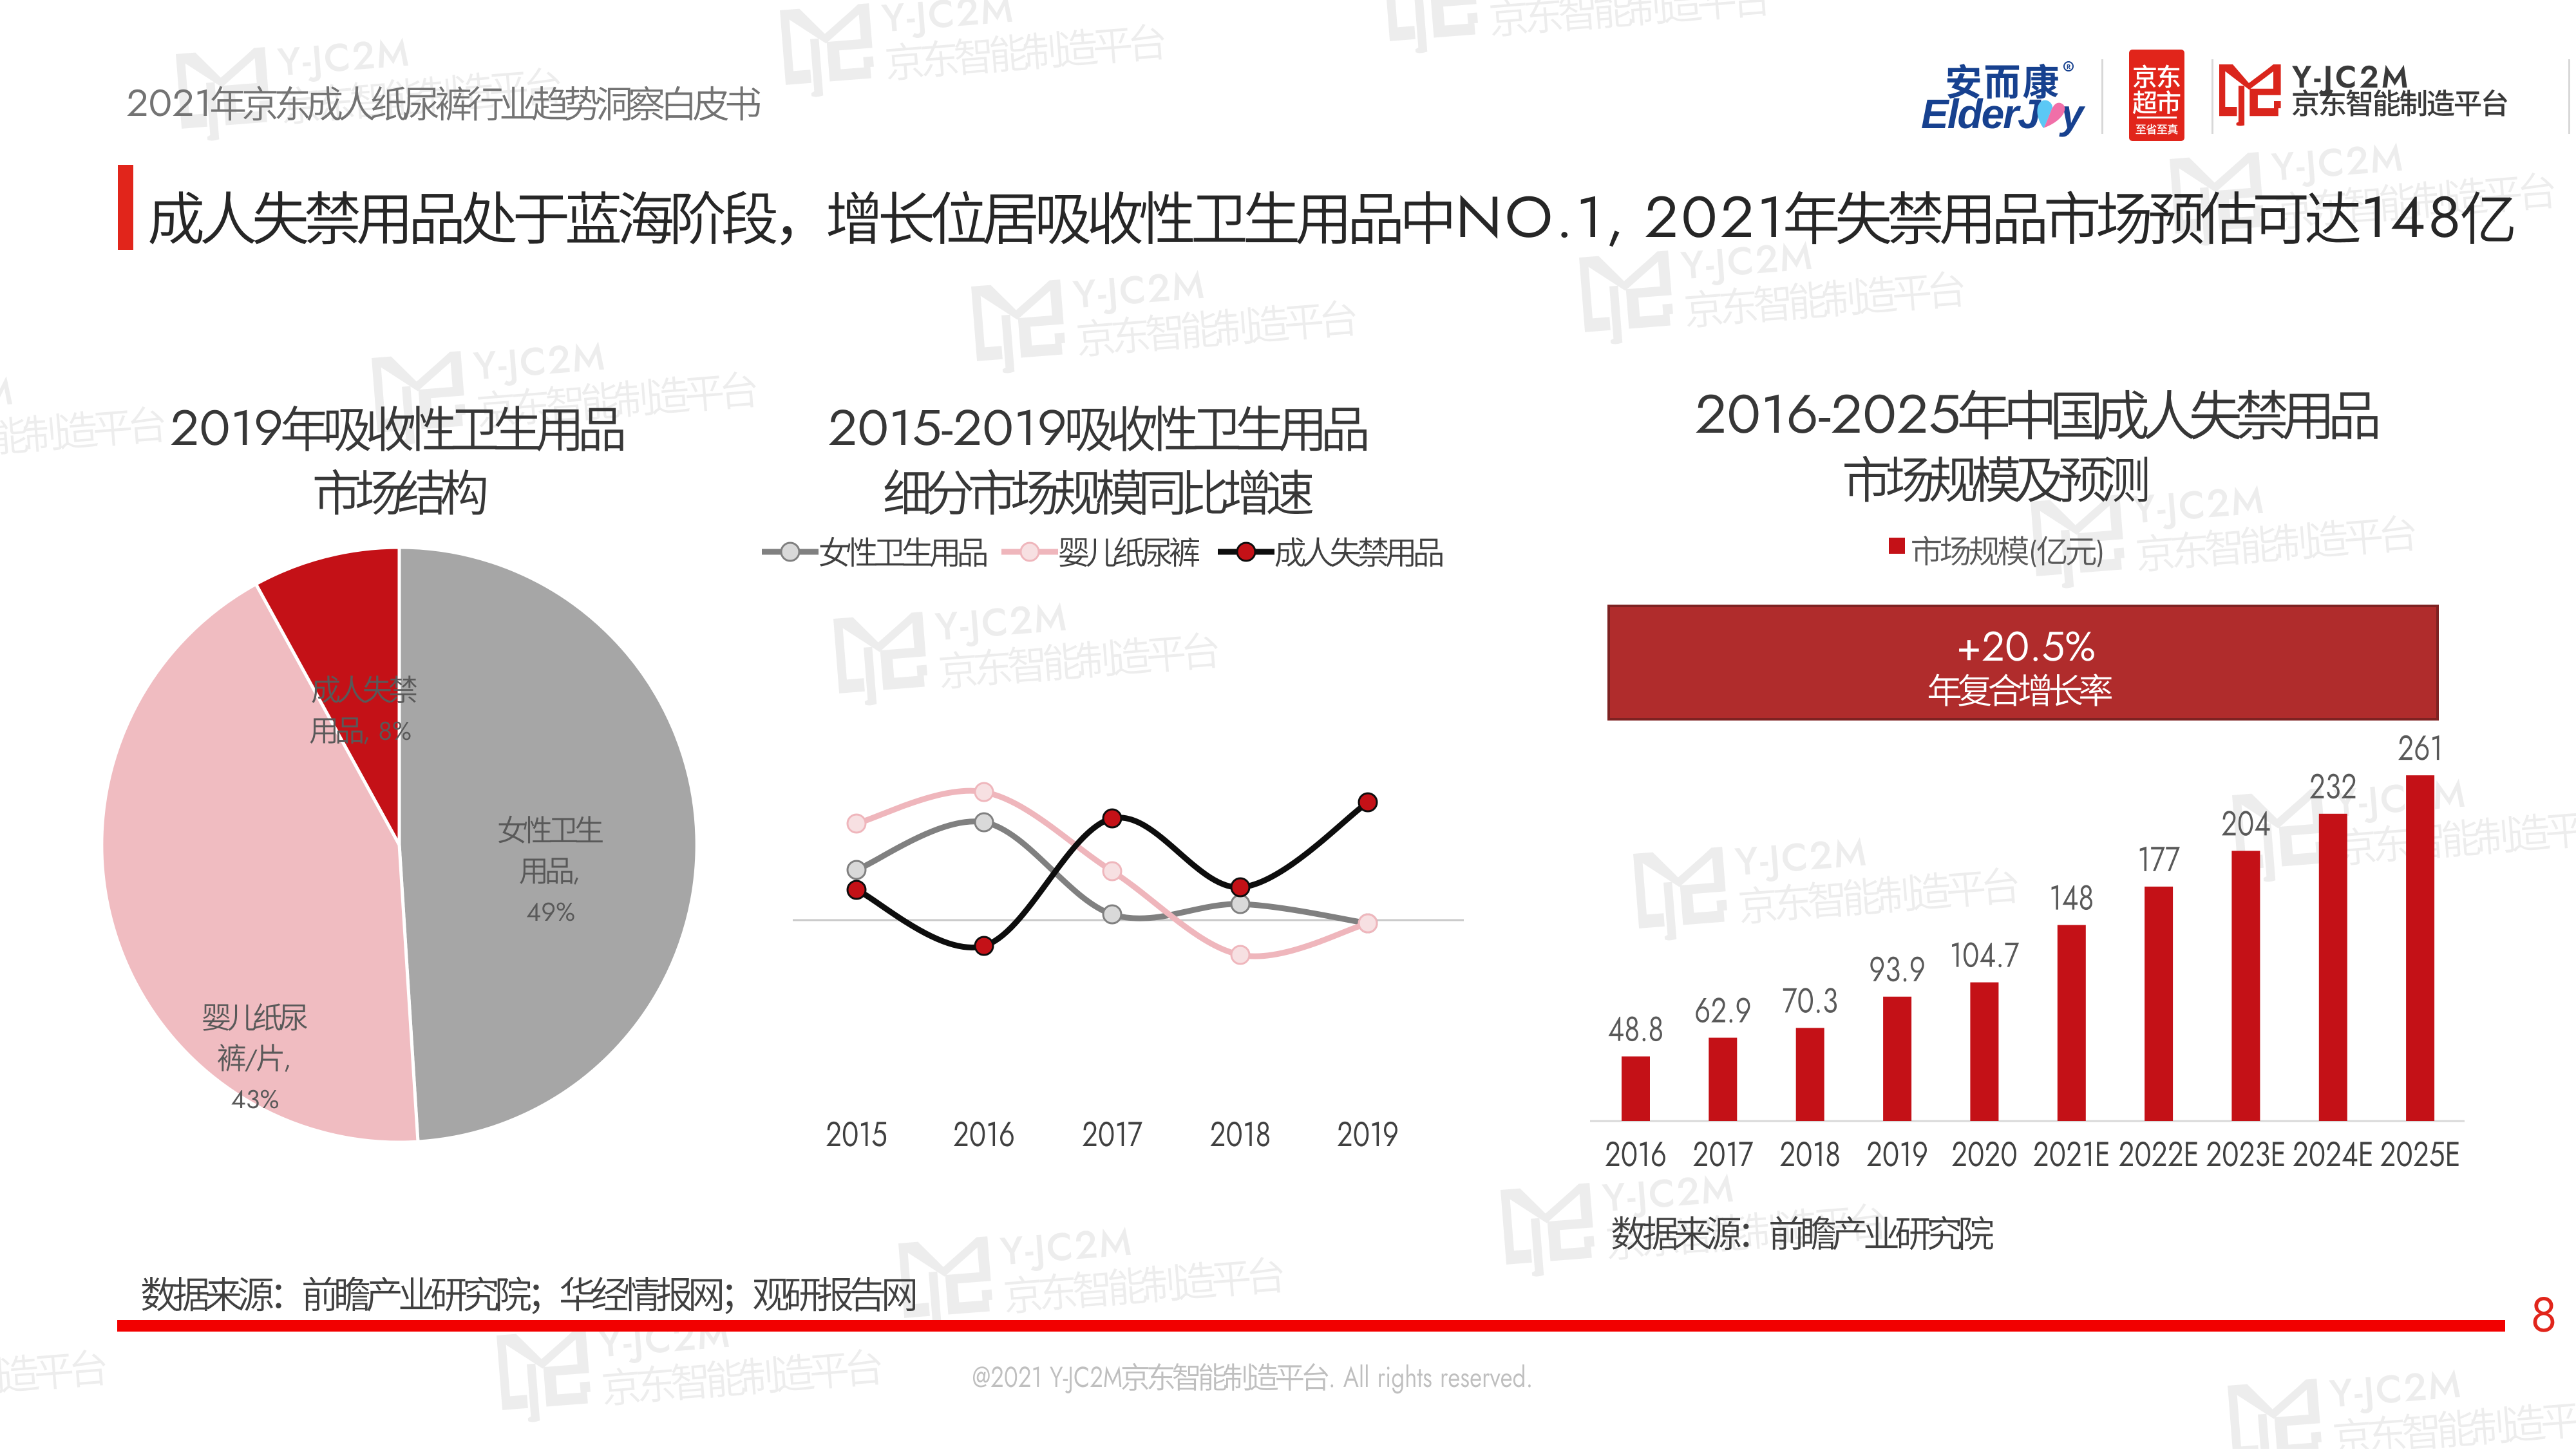 This screenshot has width=2576, height=1452. Describe the element at coordinates (2072, 114) in the screenshot. I see `svg-text: y` at that location.